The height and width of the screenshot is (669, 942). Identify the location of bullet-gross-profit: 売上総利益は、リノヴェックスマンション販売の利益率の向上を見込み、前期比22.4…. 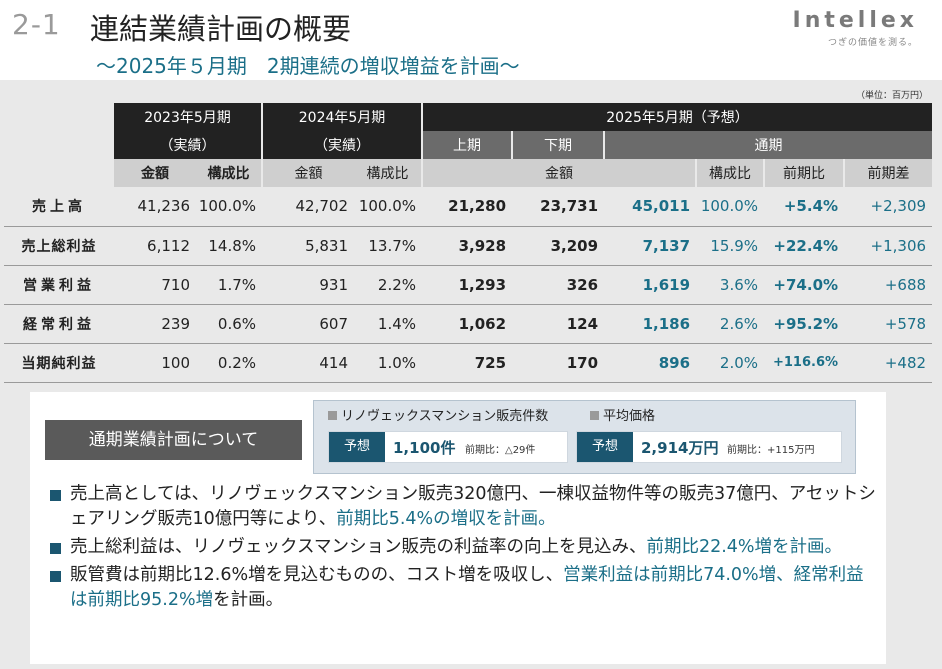
(463, 547).